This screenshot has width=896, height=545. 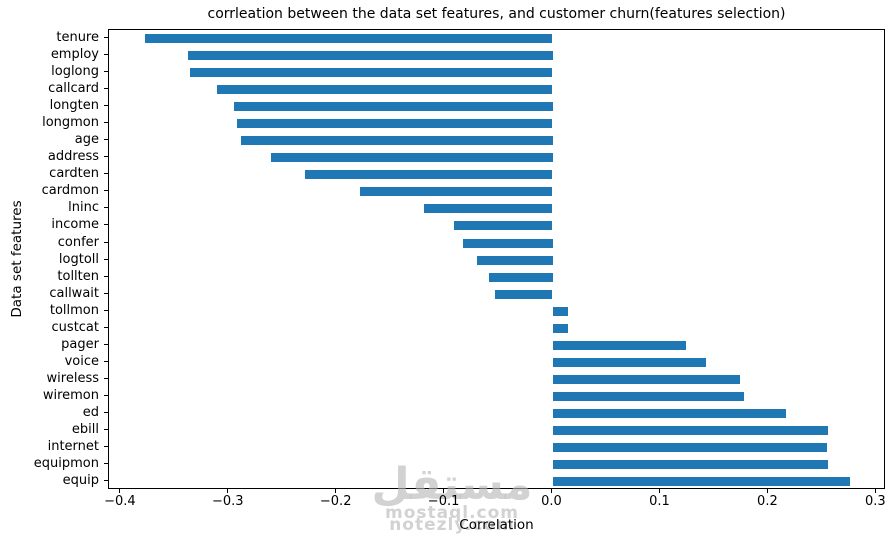 What do you see at coordinates (384, 90) in the screenshot?
I see `bar-callcard` at bounding box center [384, 90].